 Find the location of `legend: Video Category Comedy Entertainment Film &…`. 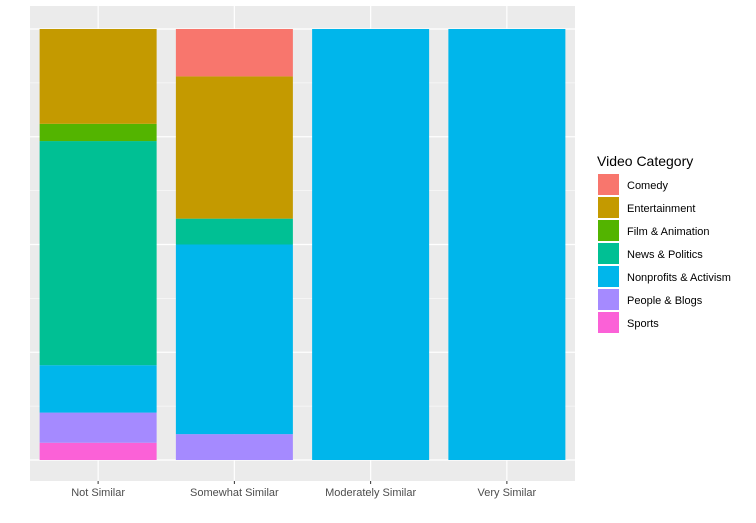

legend: Video Category Comedy Entertainment Film &… is located at coordinates (664, 243).